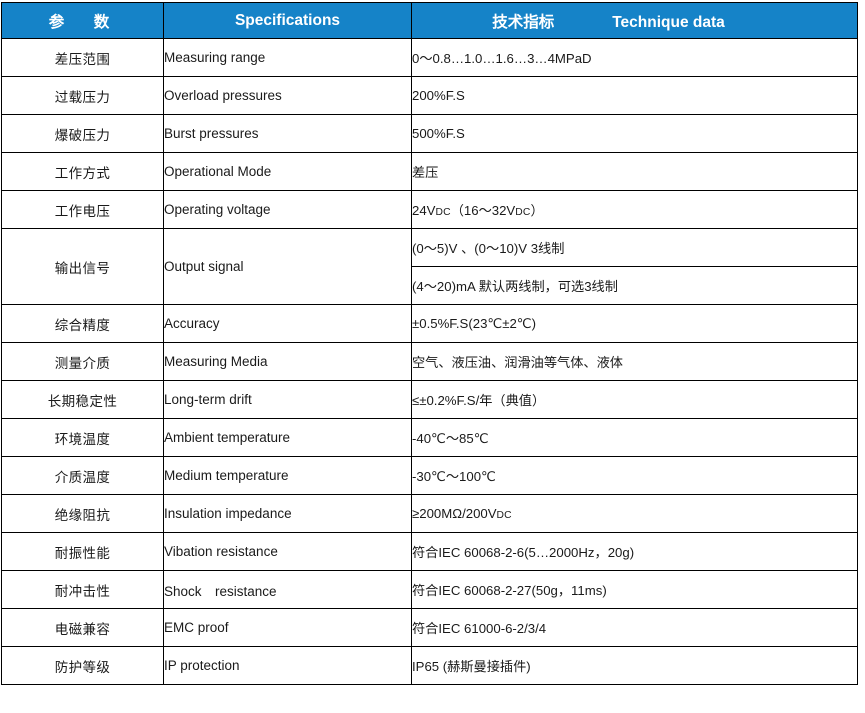 Image resolution: width=865 pixels, height=713 pixels. Describe the element at coordinates (668, 22) in the screenshot. I see `header-label-en: Technique data` at that location.